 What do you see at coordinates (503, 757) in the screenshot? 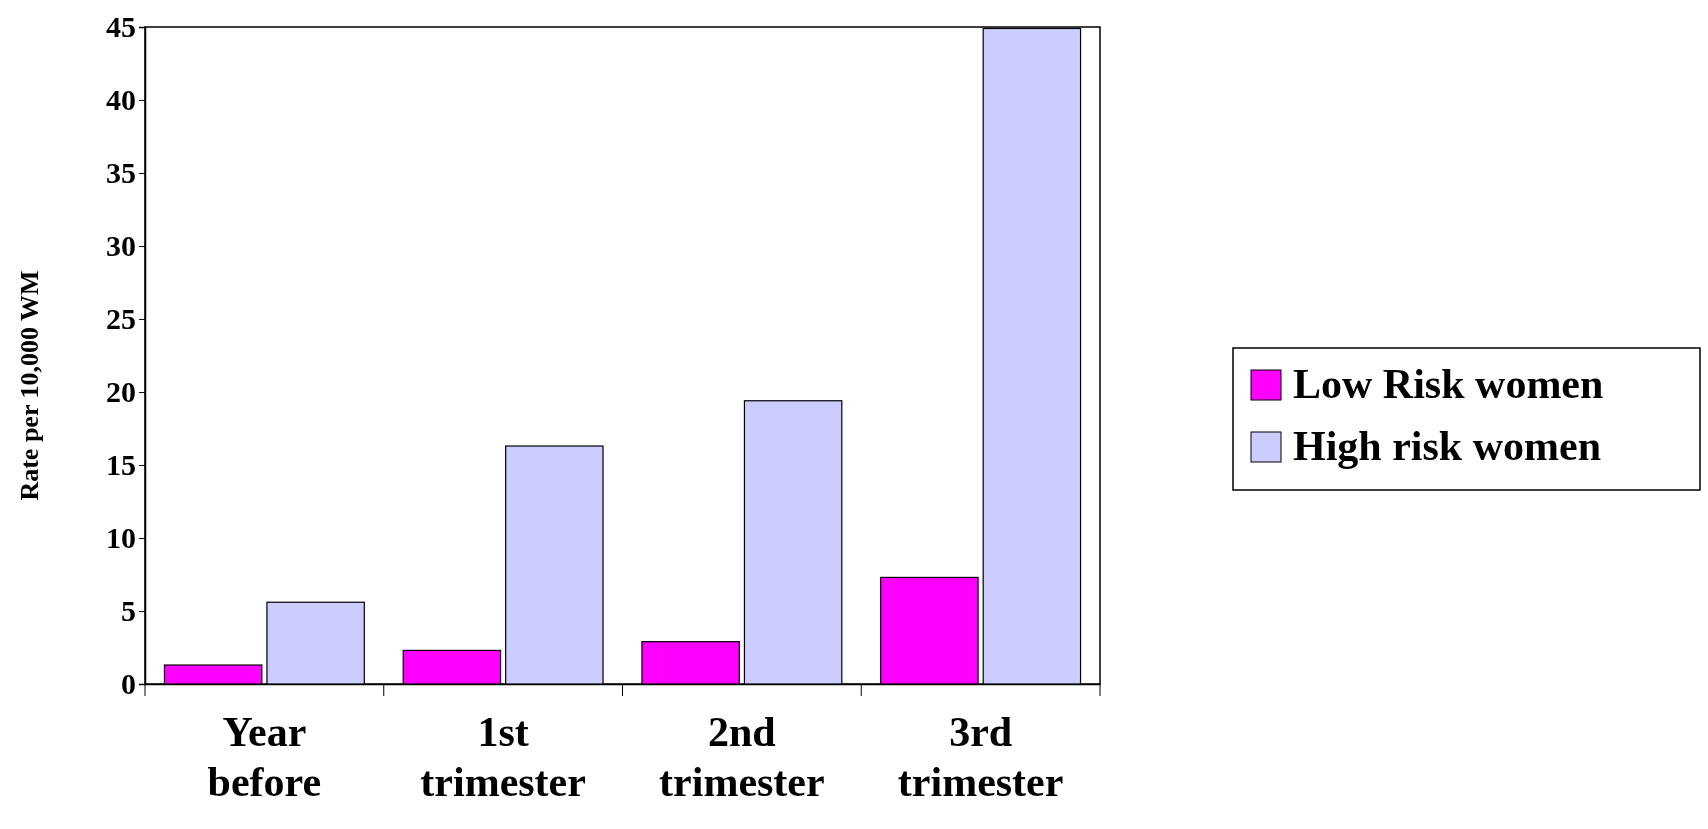
I see `x-tick-label: 1st trimester` at bounding box center [503, 757].